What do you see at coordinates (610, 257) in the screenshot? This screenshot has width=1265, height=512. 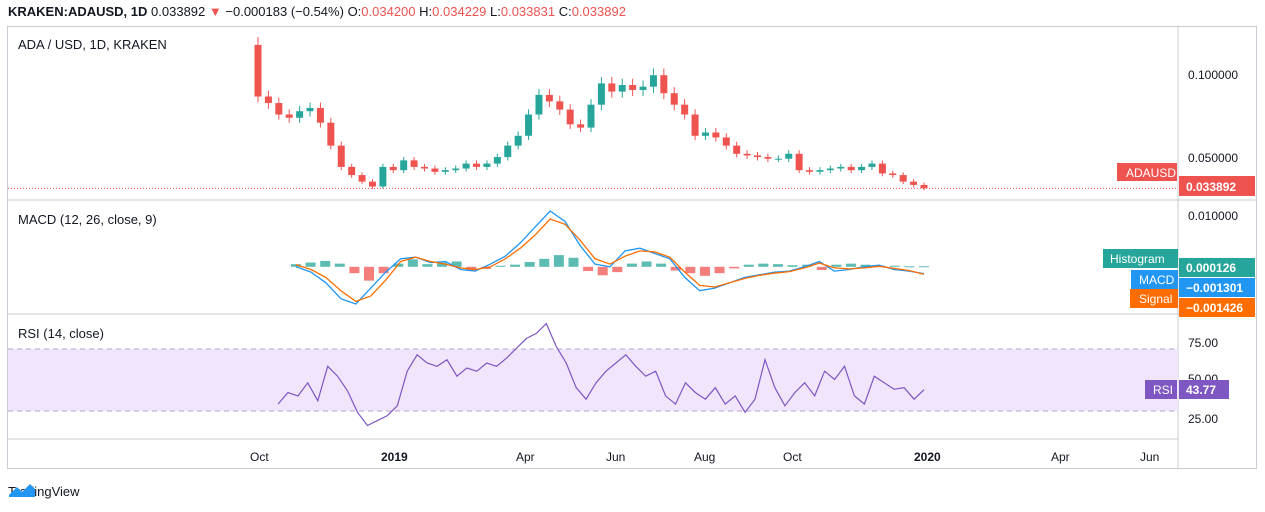 I see `macd-line` at bounding box center [610, 257].